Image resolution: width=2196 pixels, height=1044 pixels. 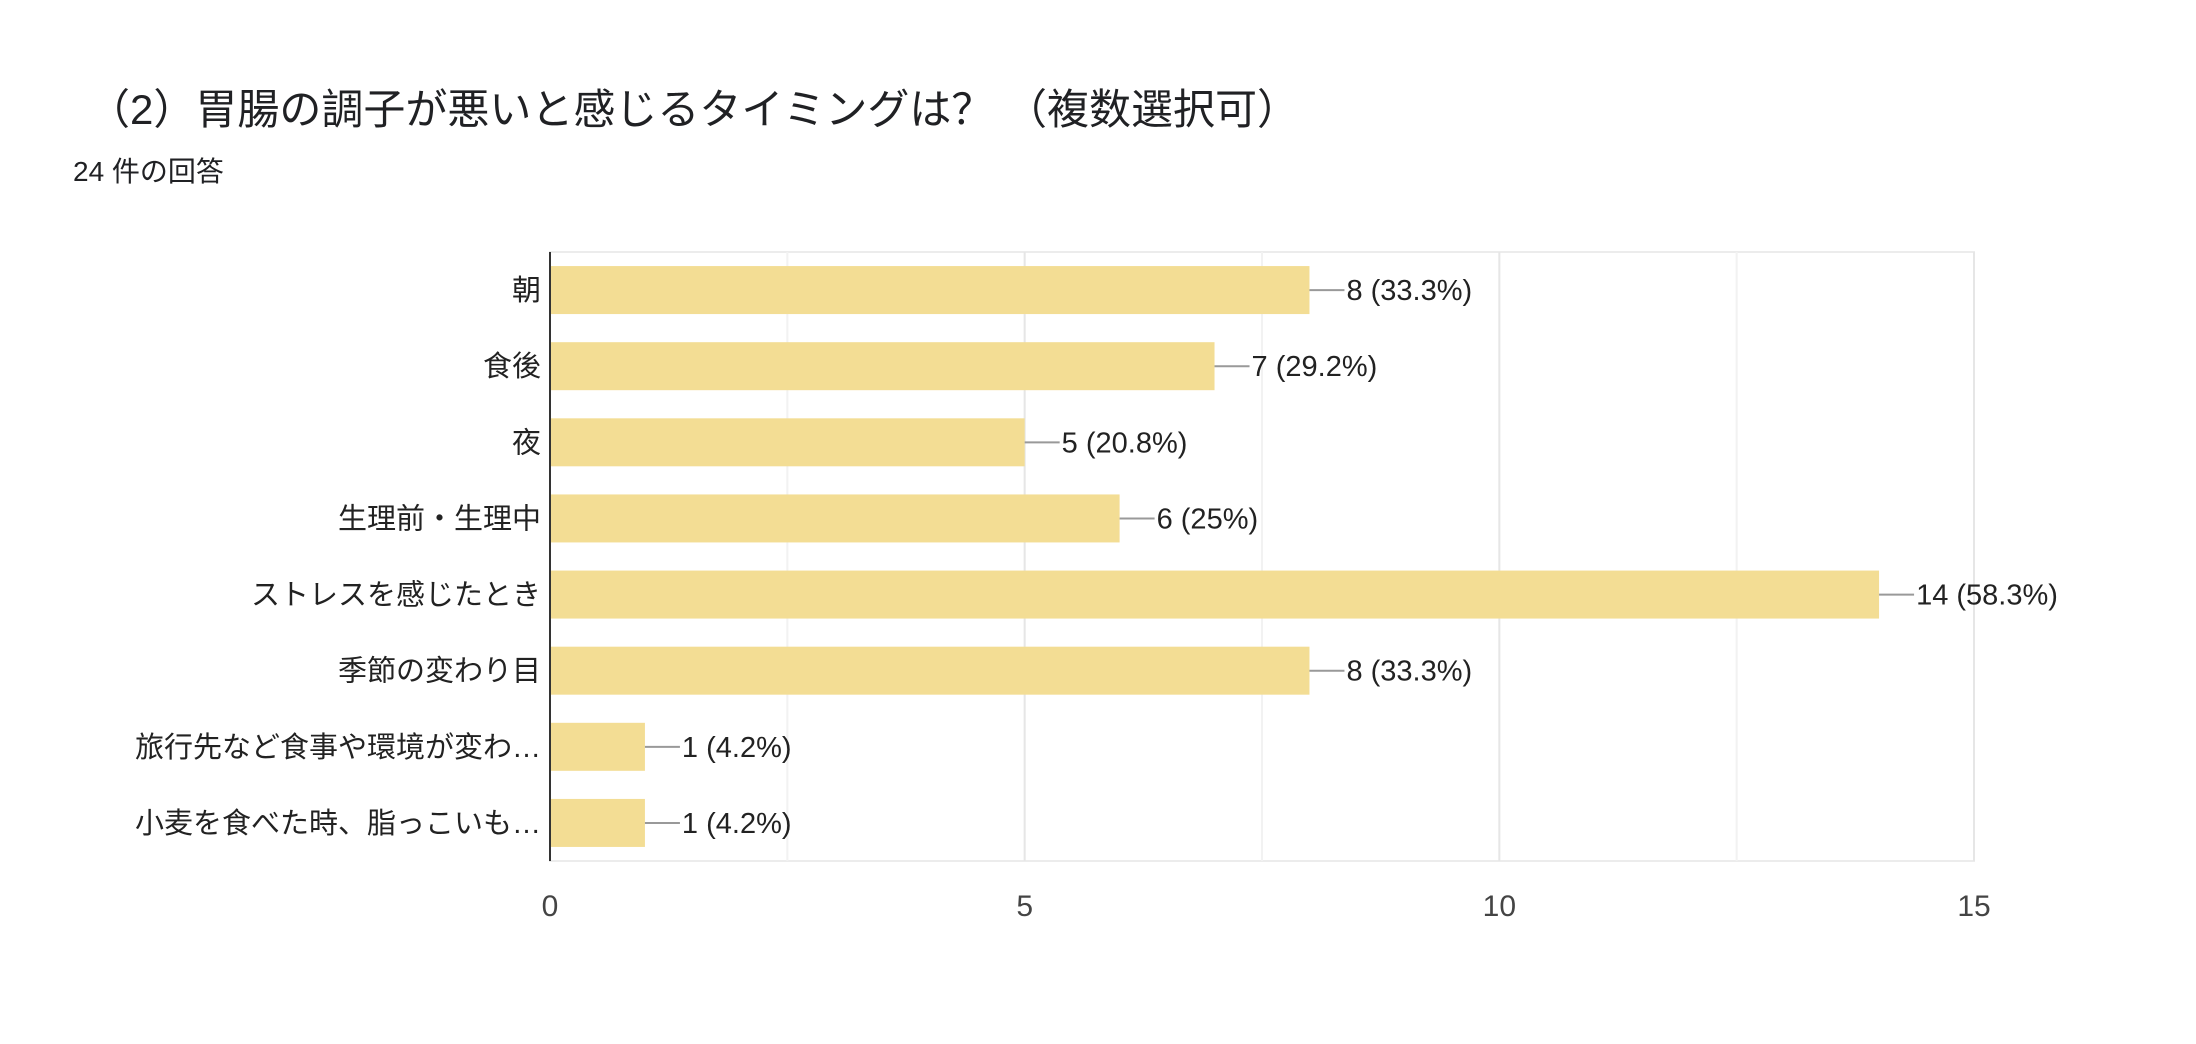 I want to click on category-label: ストレスを感じたとき, so click(x=396, y=595).